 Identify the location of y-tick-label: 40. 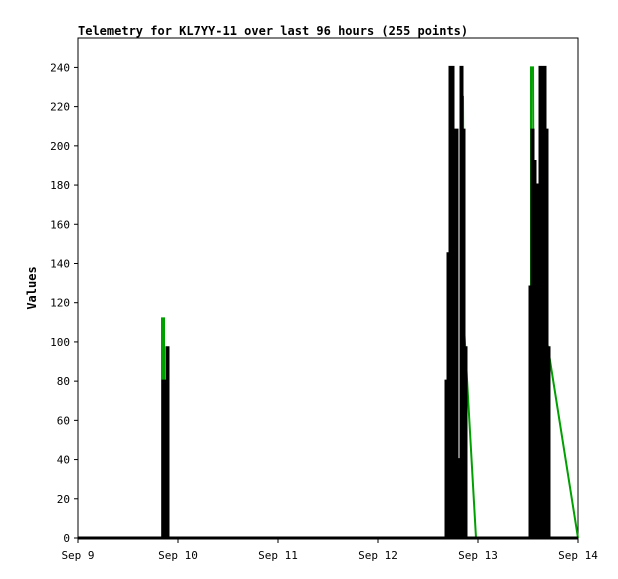
(63, 460).